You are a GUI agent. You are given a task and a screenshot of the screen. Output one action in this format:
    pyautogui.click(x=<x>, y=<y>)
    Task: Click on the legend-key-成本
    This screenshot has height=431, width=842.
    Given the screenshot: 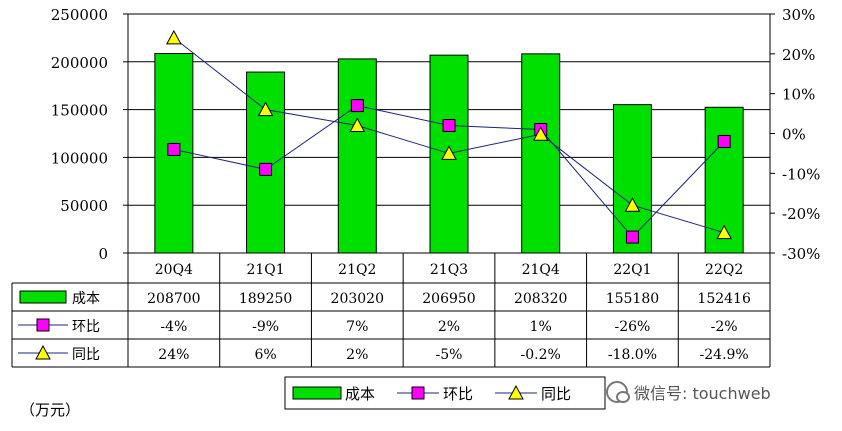 What is the action you would take?
    pyautogui.click(x=317, y=393)
    